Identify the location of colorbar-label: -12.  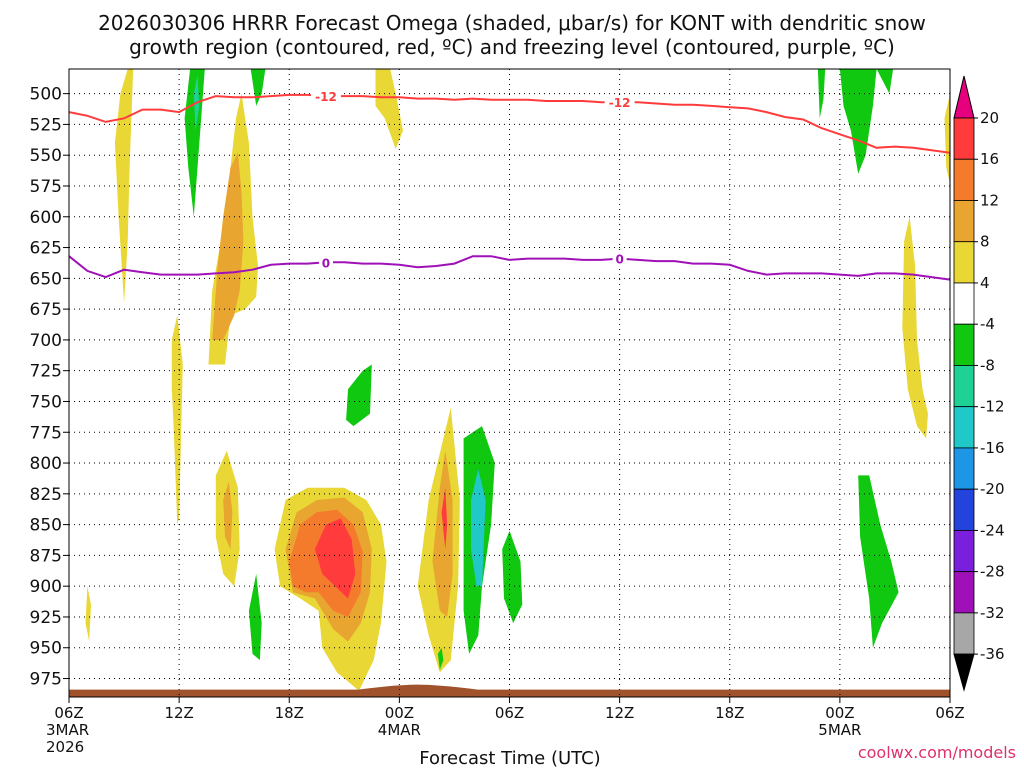
(992, 407).